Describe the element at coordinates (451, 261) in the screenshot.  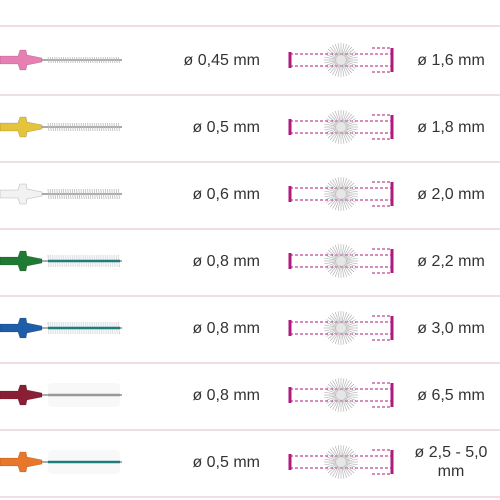
I see `brush-diameter: ø 2,2 mm` at that location.